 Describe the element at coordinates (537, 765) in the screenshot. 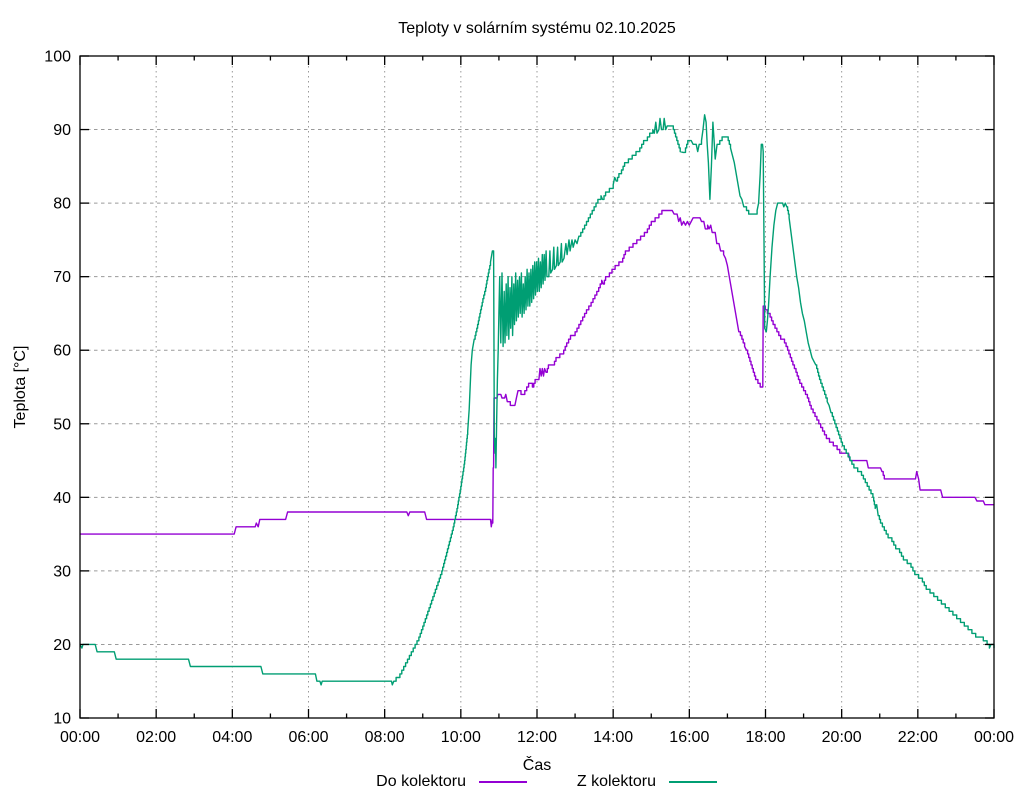

I see `x-axis-label: Čas` at that location.